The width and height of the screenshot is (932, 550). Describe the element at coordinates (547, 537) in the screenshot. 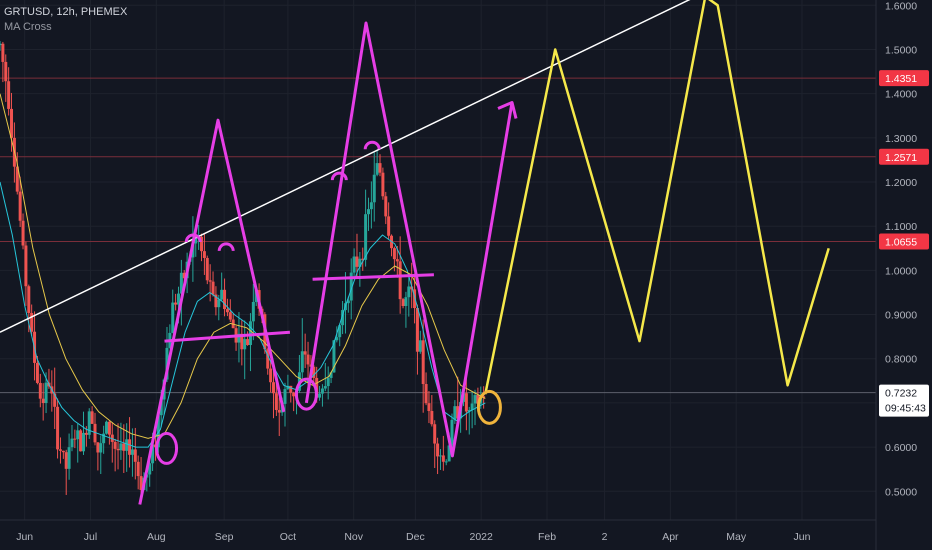

I see `x-tick-label: Feb` at that location.